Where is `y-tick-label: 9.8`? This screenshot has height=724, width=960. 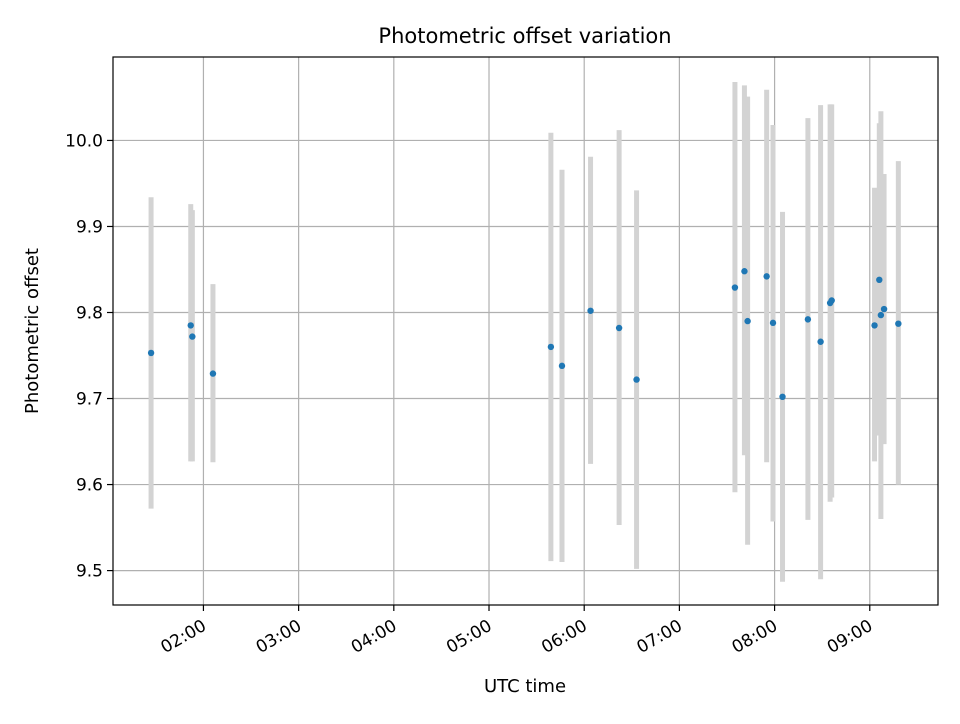 y-tick-label: 9.8 is located at coordinates (89, 314).